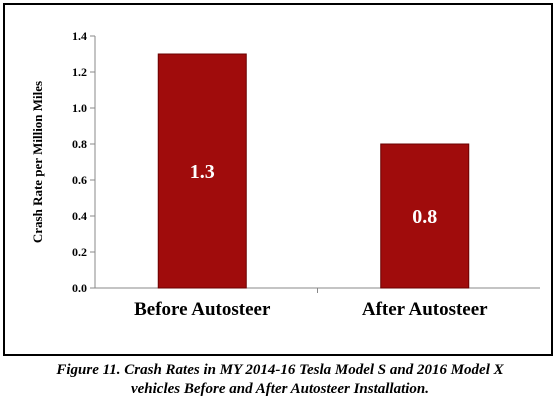 The image size is (560, 407). I want to click on y-tick-label: 0.2, so click(79, 252).